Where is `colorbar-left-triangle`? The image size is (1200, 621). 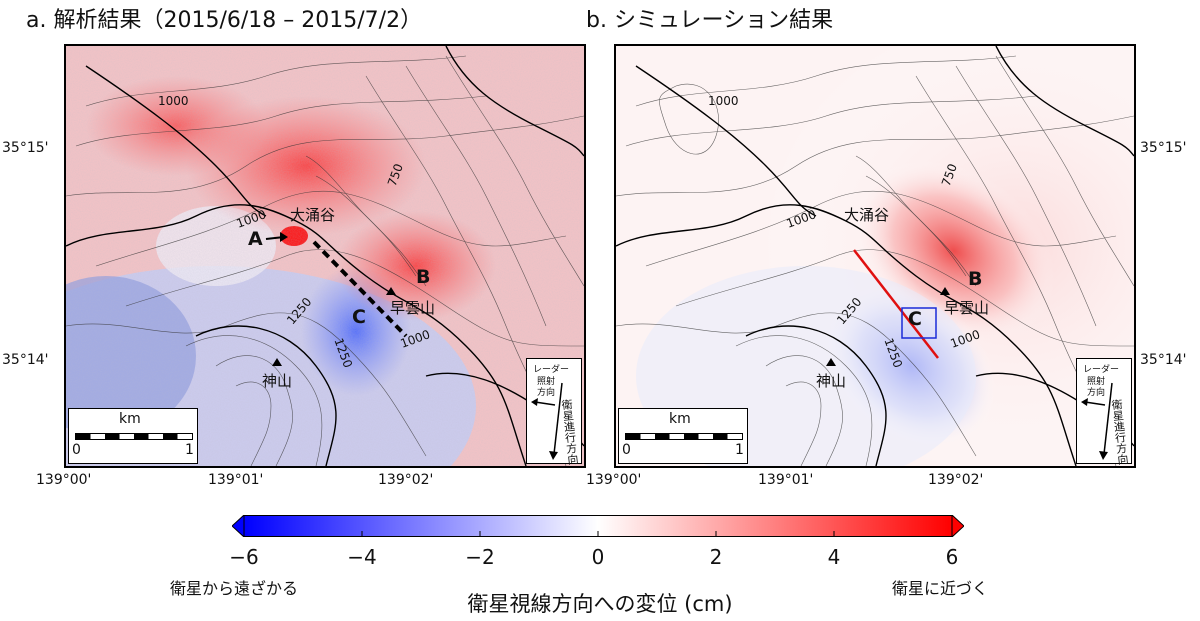
colorbar-left-triangle is located at coordinates (238, 526).